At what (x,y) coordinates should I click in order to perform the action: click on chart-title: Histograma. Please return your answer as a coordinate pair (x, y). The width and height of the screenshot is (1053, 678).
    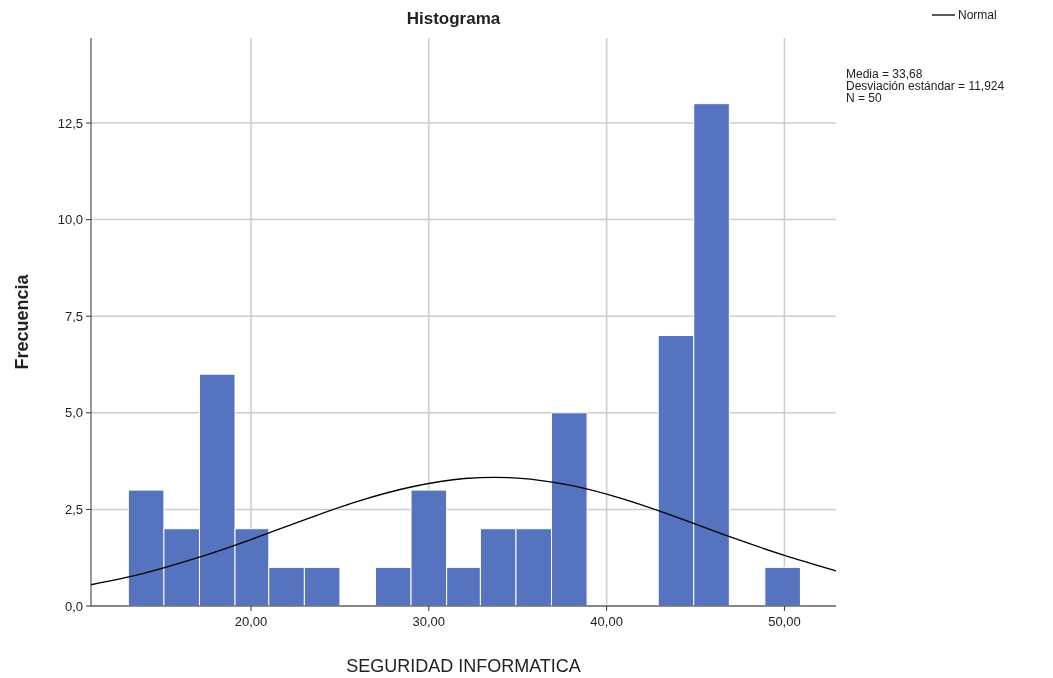
    Looking at the image, I should click on (453, 18).